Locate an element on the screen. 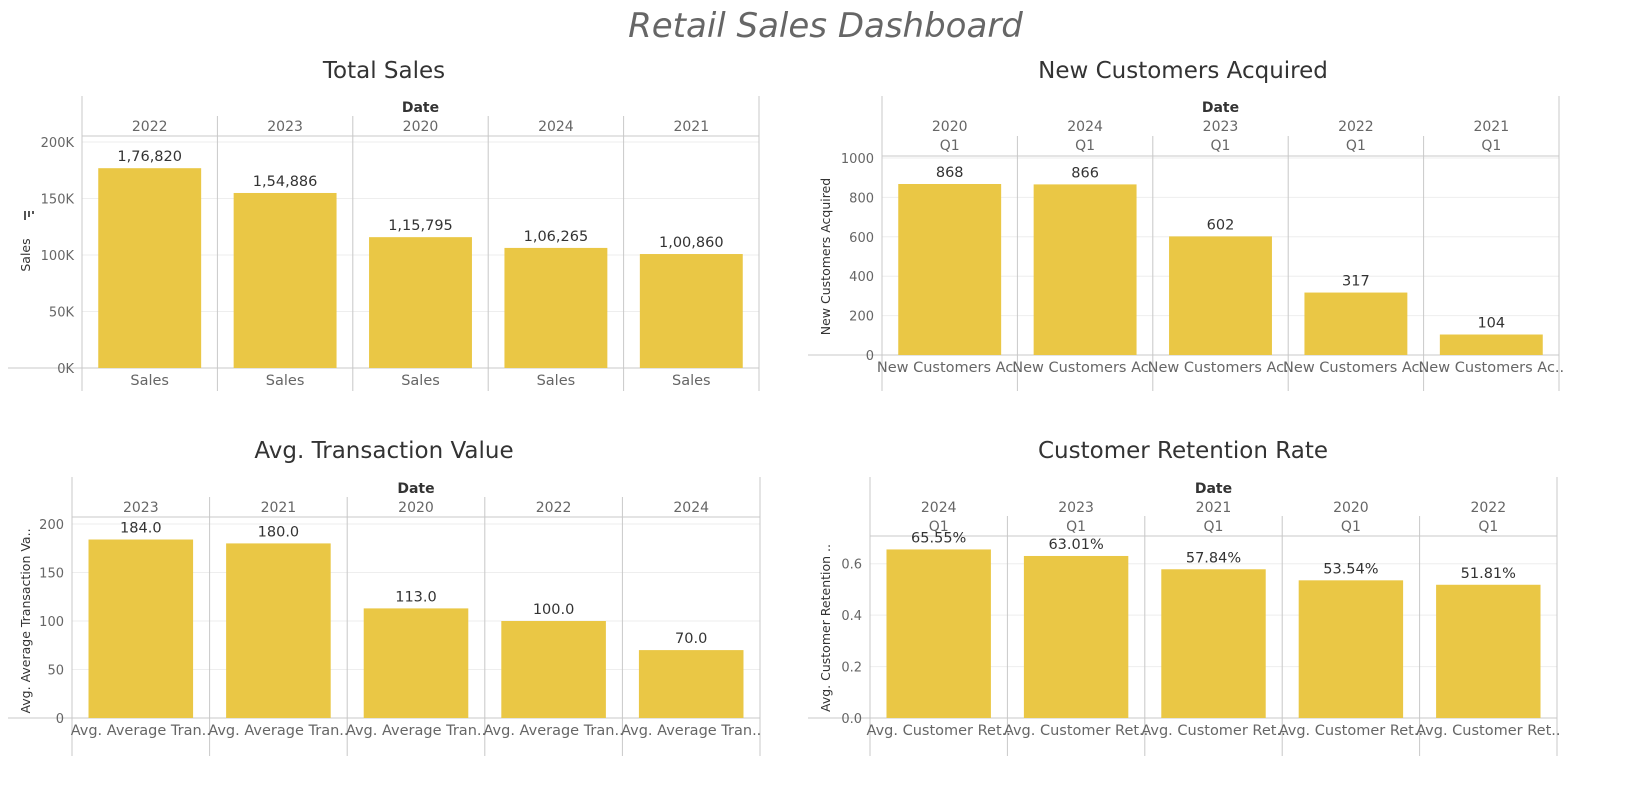 The height and width of the screenshot is (807, 1651). dashboard-title: Retail Sales Dashboard is located at coordinates (825, 26).